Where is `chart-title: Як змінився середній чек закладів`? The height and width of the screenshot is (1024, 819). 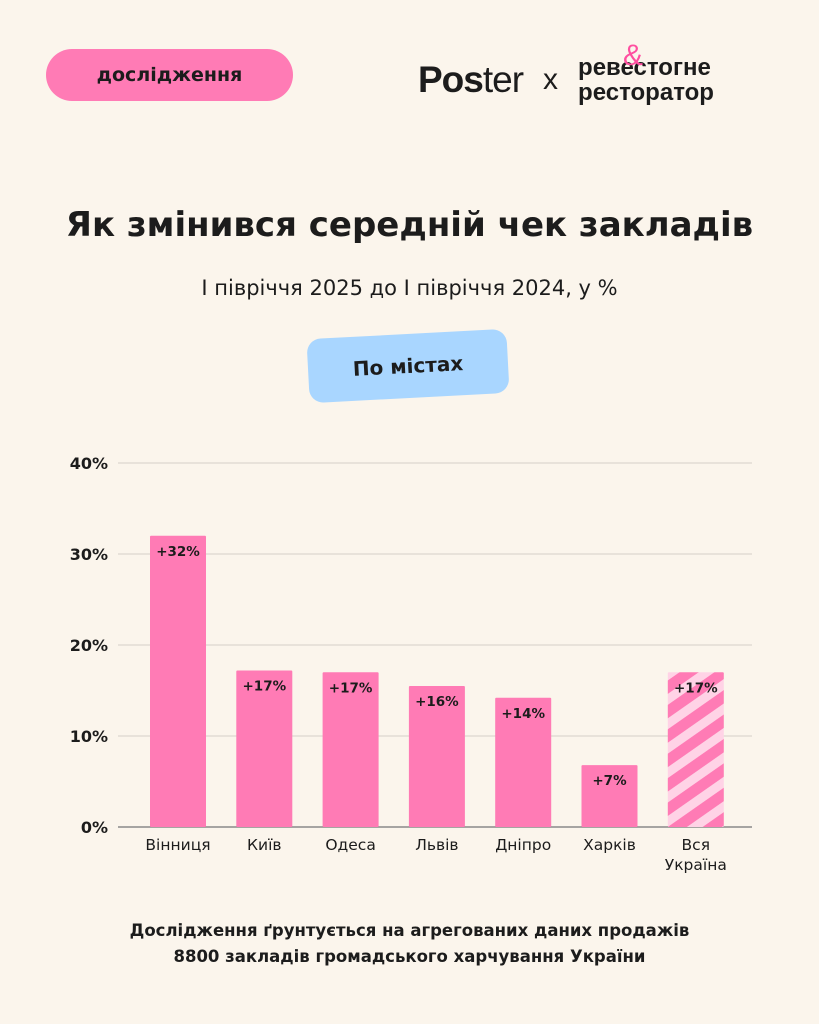 chart-title: Як змінився середній чек закладів is located at coordinates (409, 225).